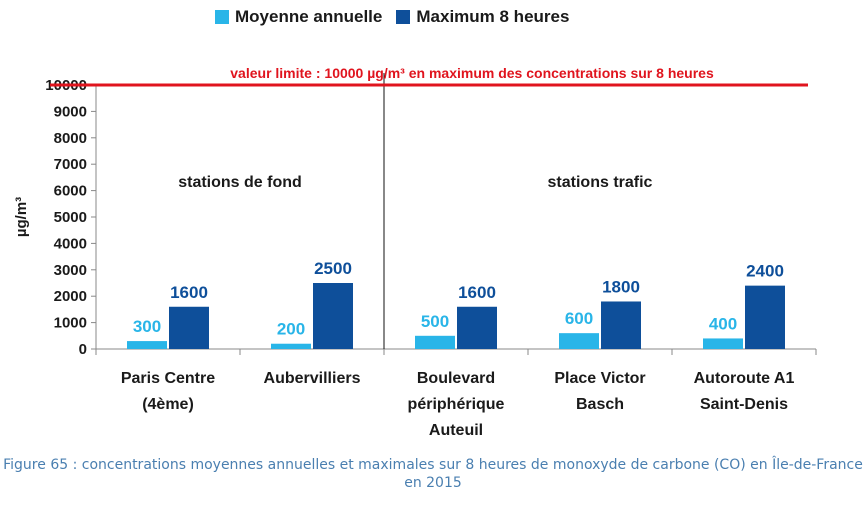 This screenshot has height=506, width=866. Describe the element at coordinates (70, 243) in the screenshot. I see `y-tick-label: 4000` at that location.